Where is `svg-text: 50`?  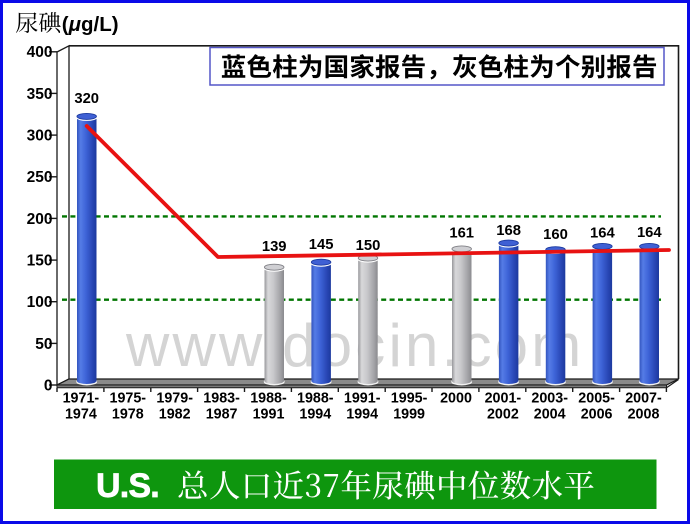 svg-text: 50 is located at coordinates (43, 344).